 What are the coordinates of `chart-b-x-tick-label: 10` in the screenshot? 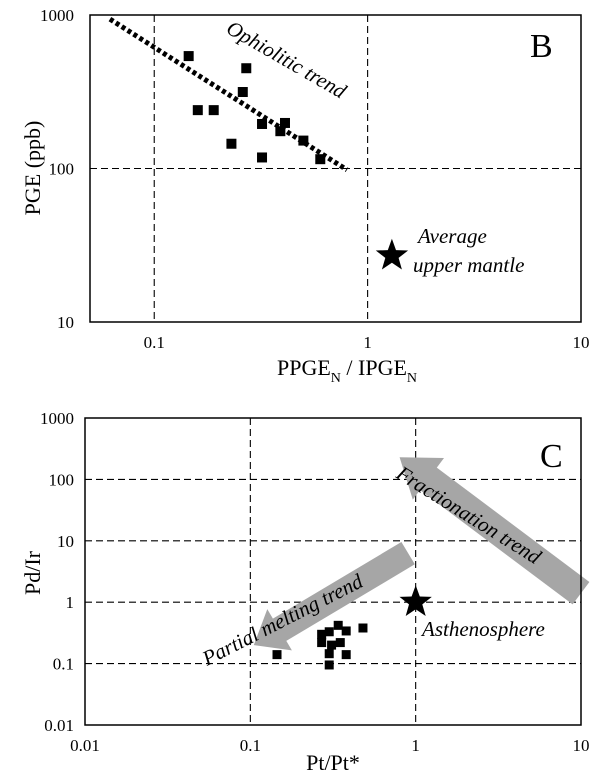 It's located at (581, 342).